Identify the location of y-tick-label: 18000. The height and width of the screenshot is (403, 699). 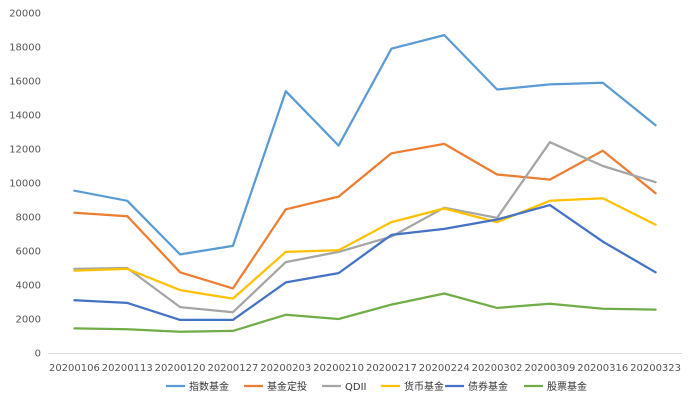
(25, 48).